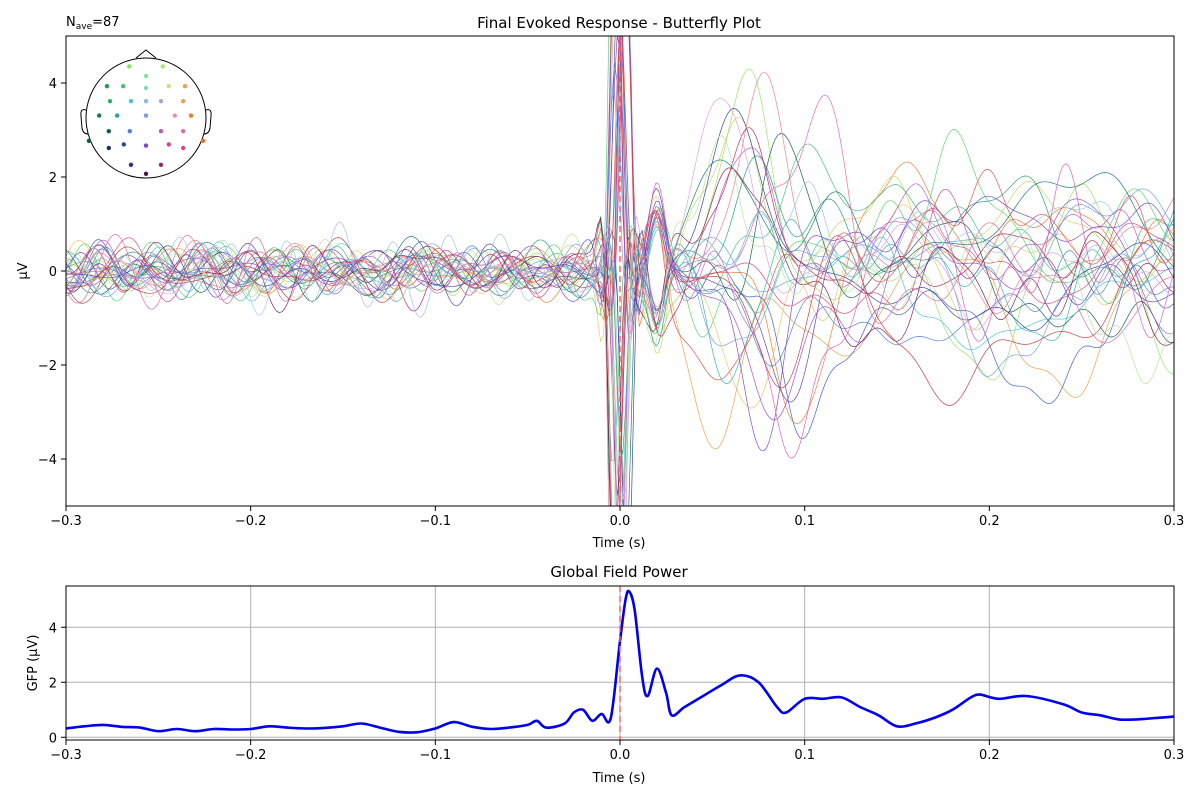 This screenshot has height=800, width=1200. What do you see at coordinates (619, 23) in the screenshot?
I see `butterfly-title: Final Evoked Response - Butterfly Plot` at bounding box center [619, 23].